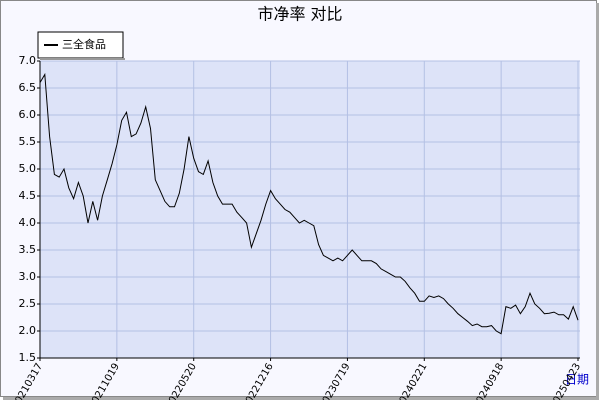 The width and height of the screenshot is (600, 400). I want to click on y-tick-label: 4.5, so click(28, 195).